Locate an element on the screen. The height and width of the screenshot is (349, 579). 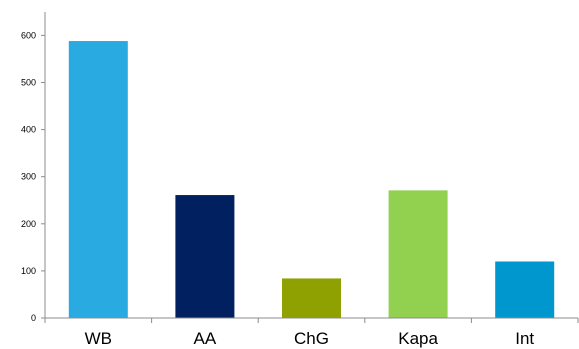
y-tick-label: 0 is located at coordinates (33, 318).